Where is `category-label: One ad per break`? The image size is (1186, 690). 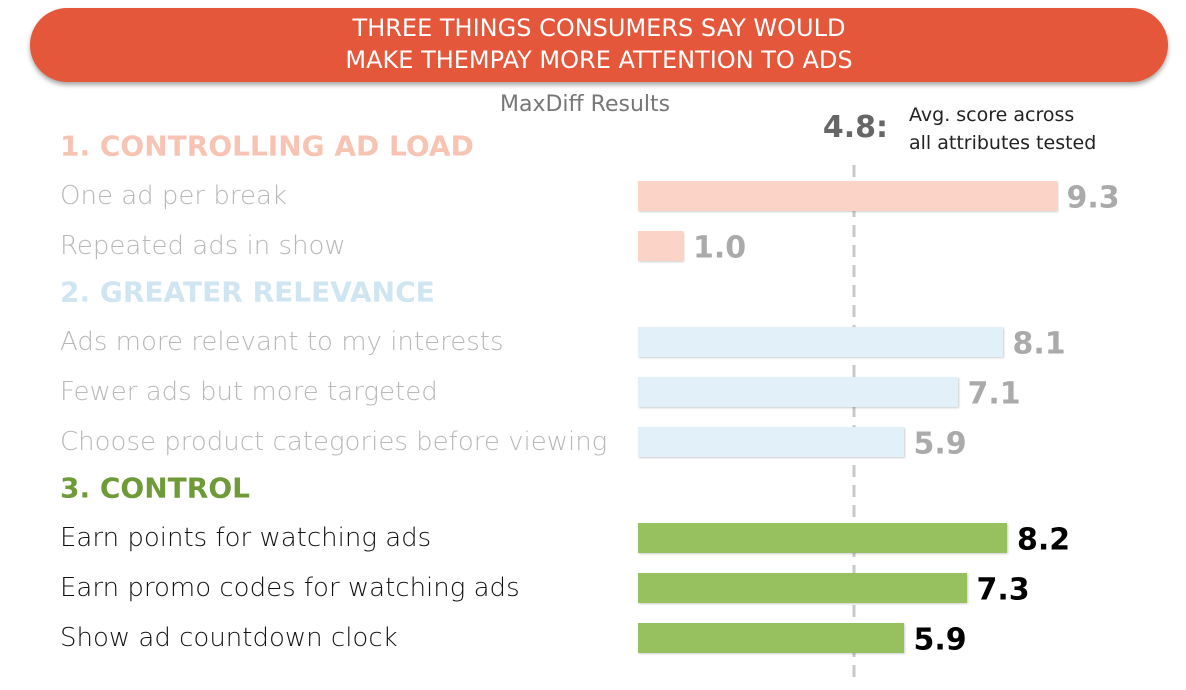 category-label: One ad per break is located at coordinates (173, 196).